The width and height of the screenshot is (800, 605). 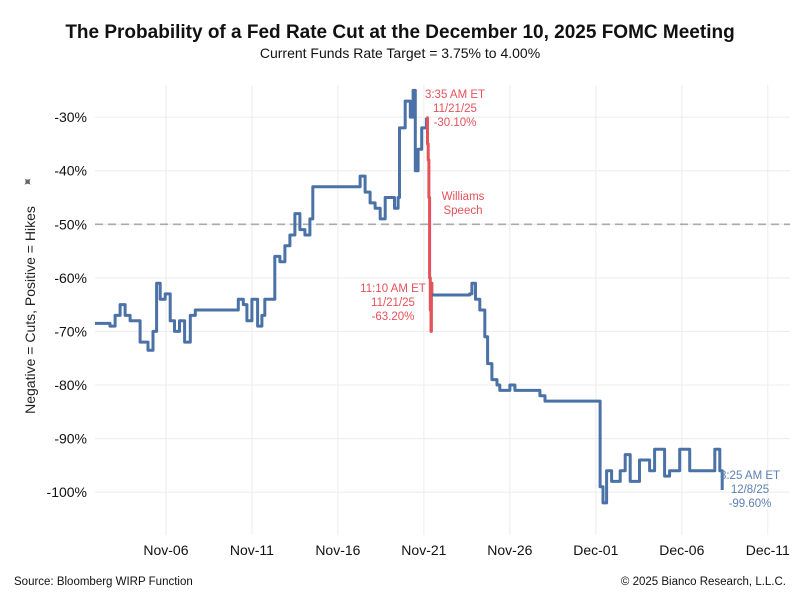 What do you see at coordinates (30, 310) in the screenshot?
I see `y-axis-label: Negative = Cuts, Positive = Hikes` at bounding box center [30, 310].